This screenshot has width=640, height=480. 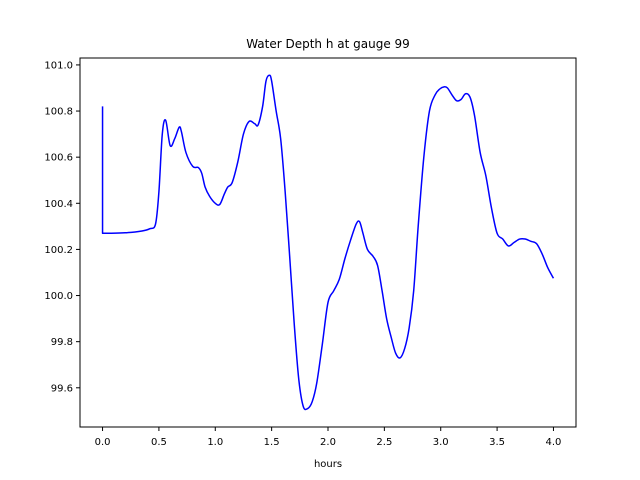 What do you see at coordinates (62, 388) in the screenshot?
I see `y-tick-label: 99.6` at bounding box center [62, 388].